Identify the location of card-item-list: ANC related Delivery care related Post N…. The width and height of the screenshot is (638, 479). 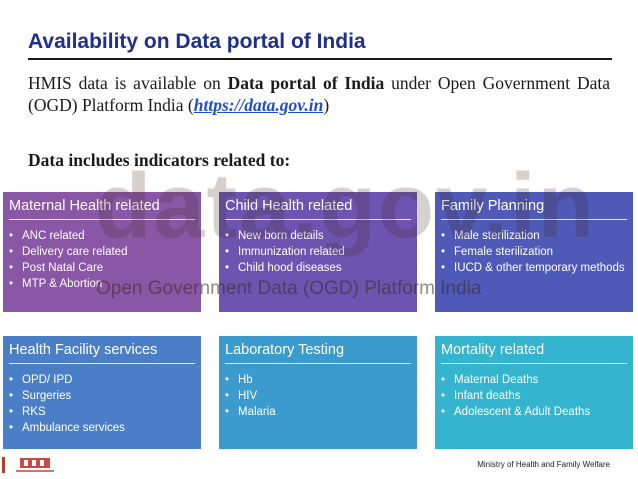
(102, 260).